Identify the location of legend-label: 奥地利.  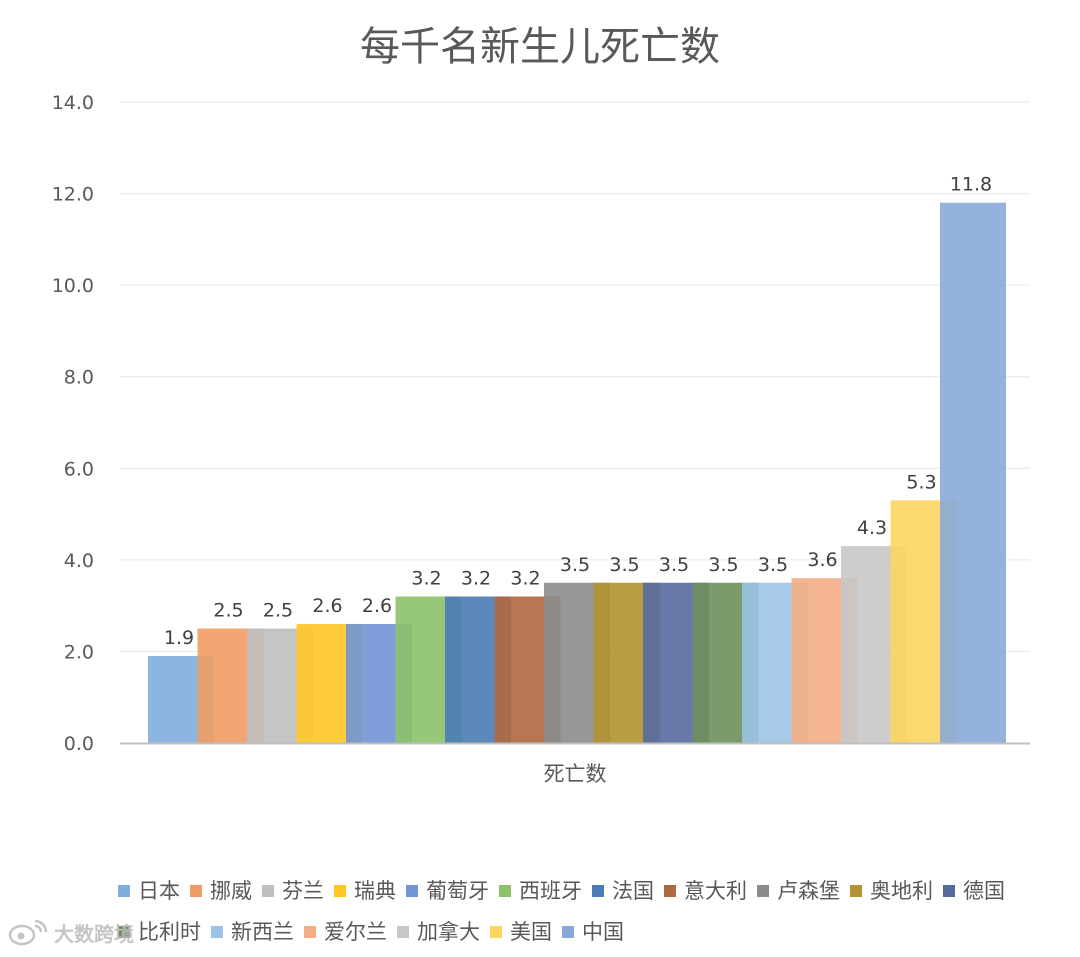
(901, 891).